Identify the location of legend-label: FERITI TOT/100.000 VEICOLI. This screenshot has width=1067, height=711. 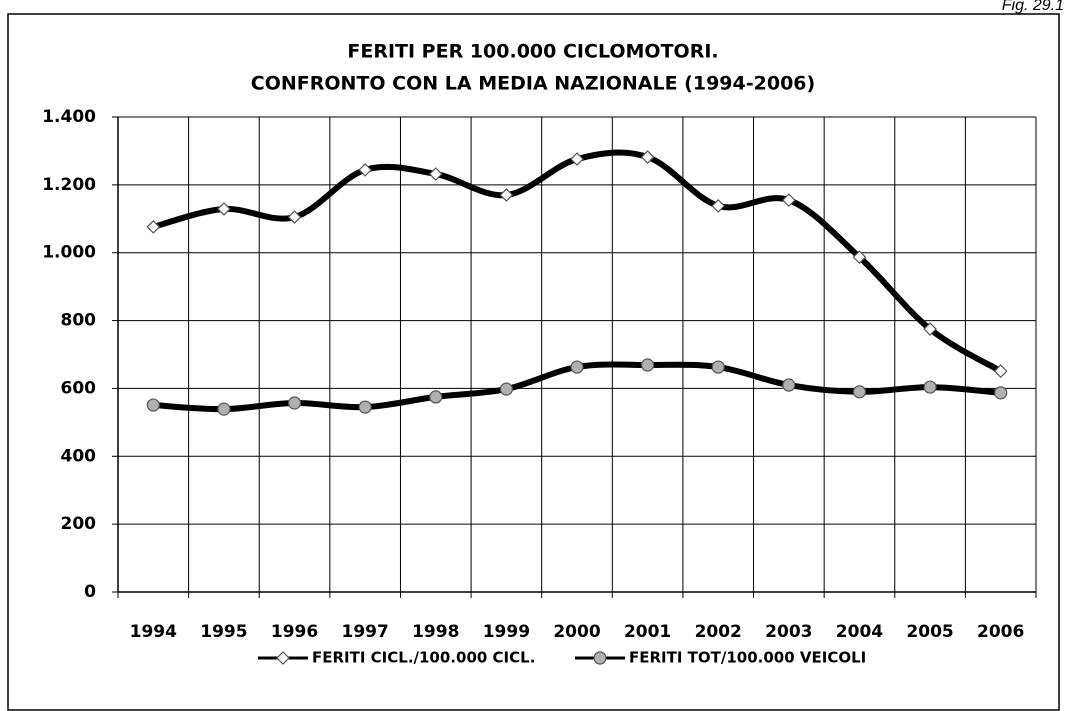
(747, 658).